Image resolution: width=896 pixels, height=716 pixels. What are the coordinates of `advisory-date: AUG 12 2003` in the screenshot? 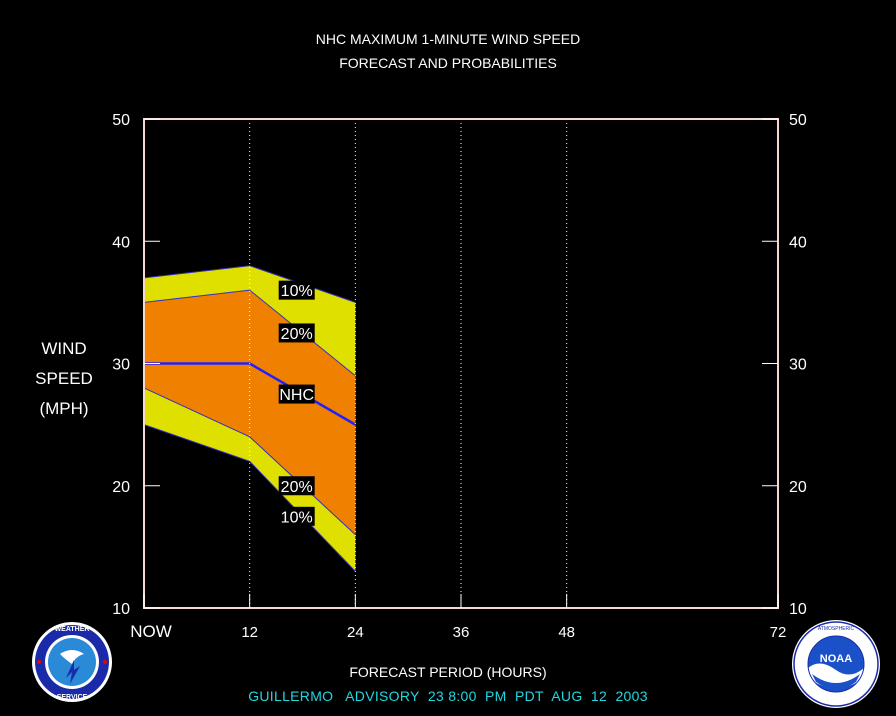 It's located at (599, 696).